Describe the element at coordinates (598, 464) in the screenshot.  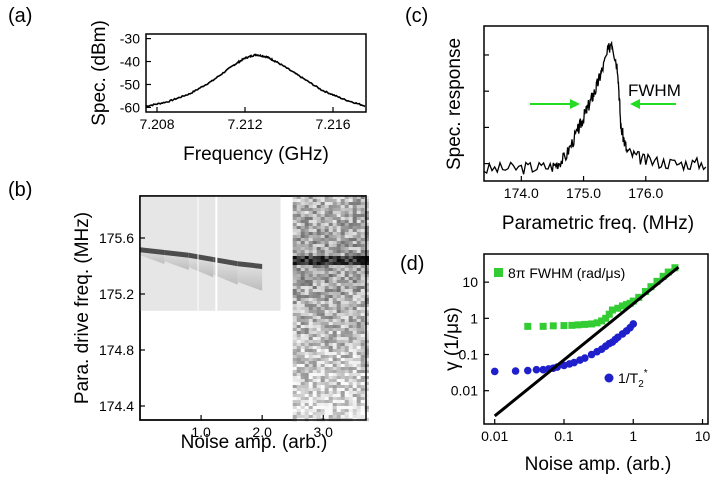
I see `panel-d-xlabel: Noise amp. (arb.)` at that location.